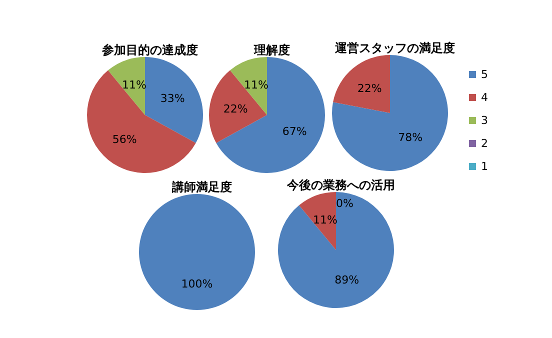 The width and height of the screenshot is (552, 338). What do you see at coordinates (197, 284) in the screenshot?
I see `data-label: 100%` at bounding box center [197, 284].